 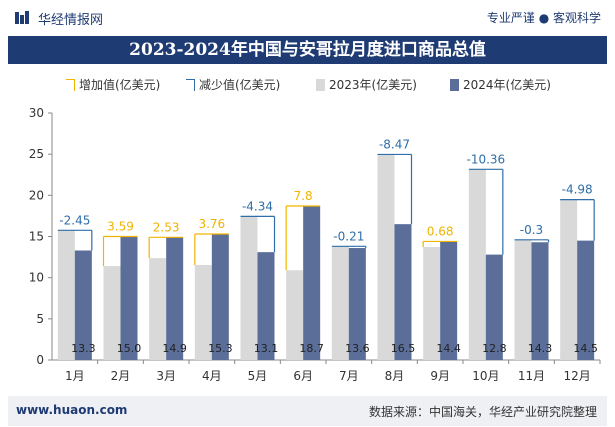 What do you see at coordinates (440, 231) in the screenshot?
I see `increase-value-label: 0.68` at bounding box center [440, 231].